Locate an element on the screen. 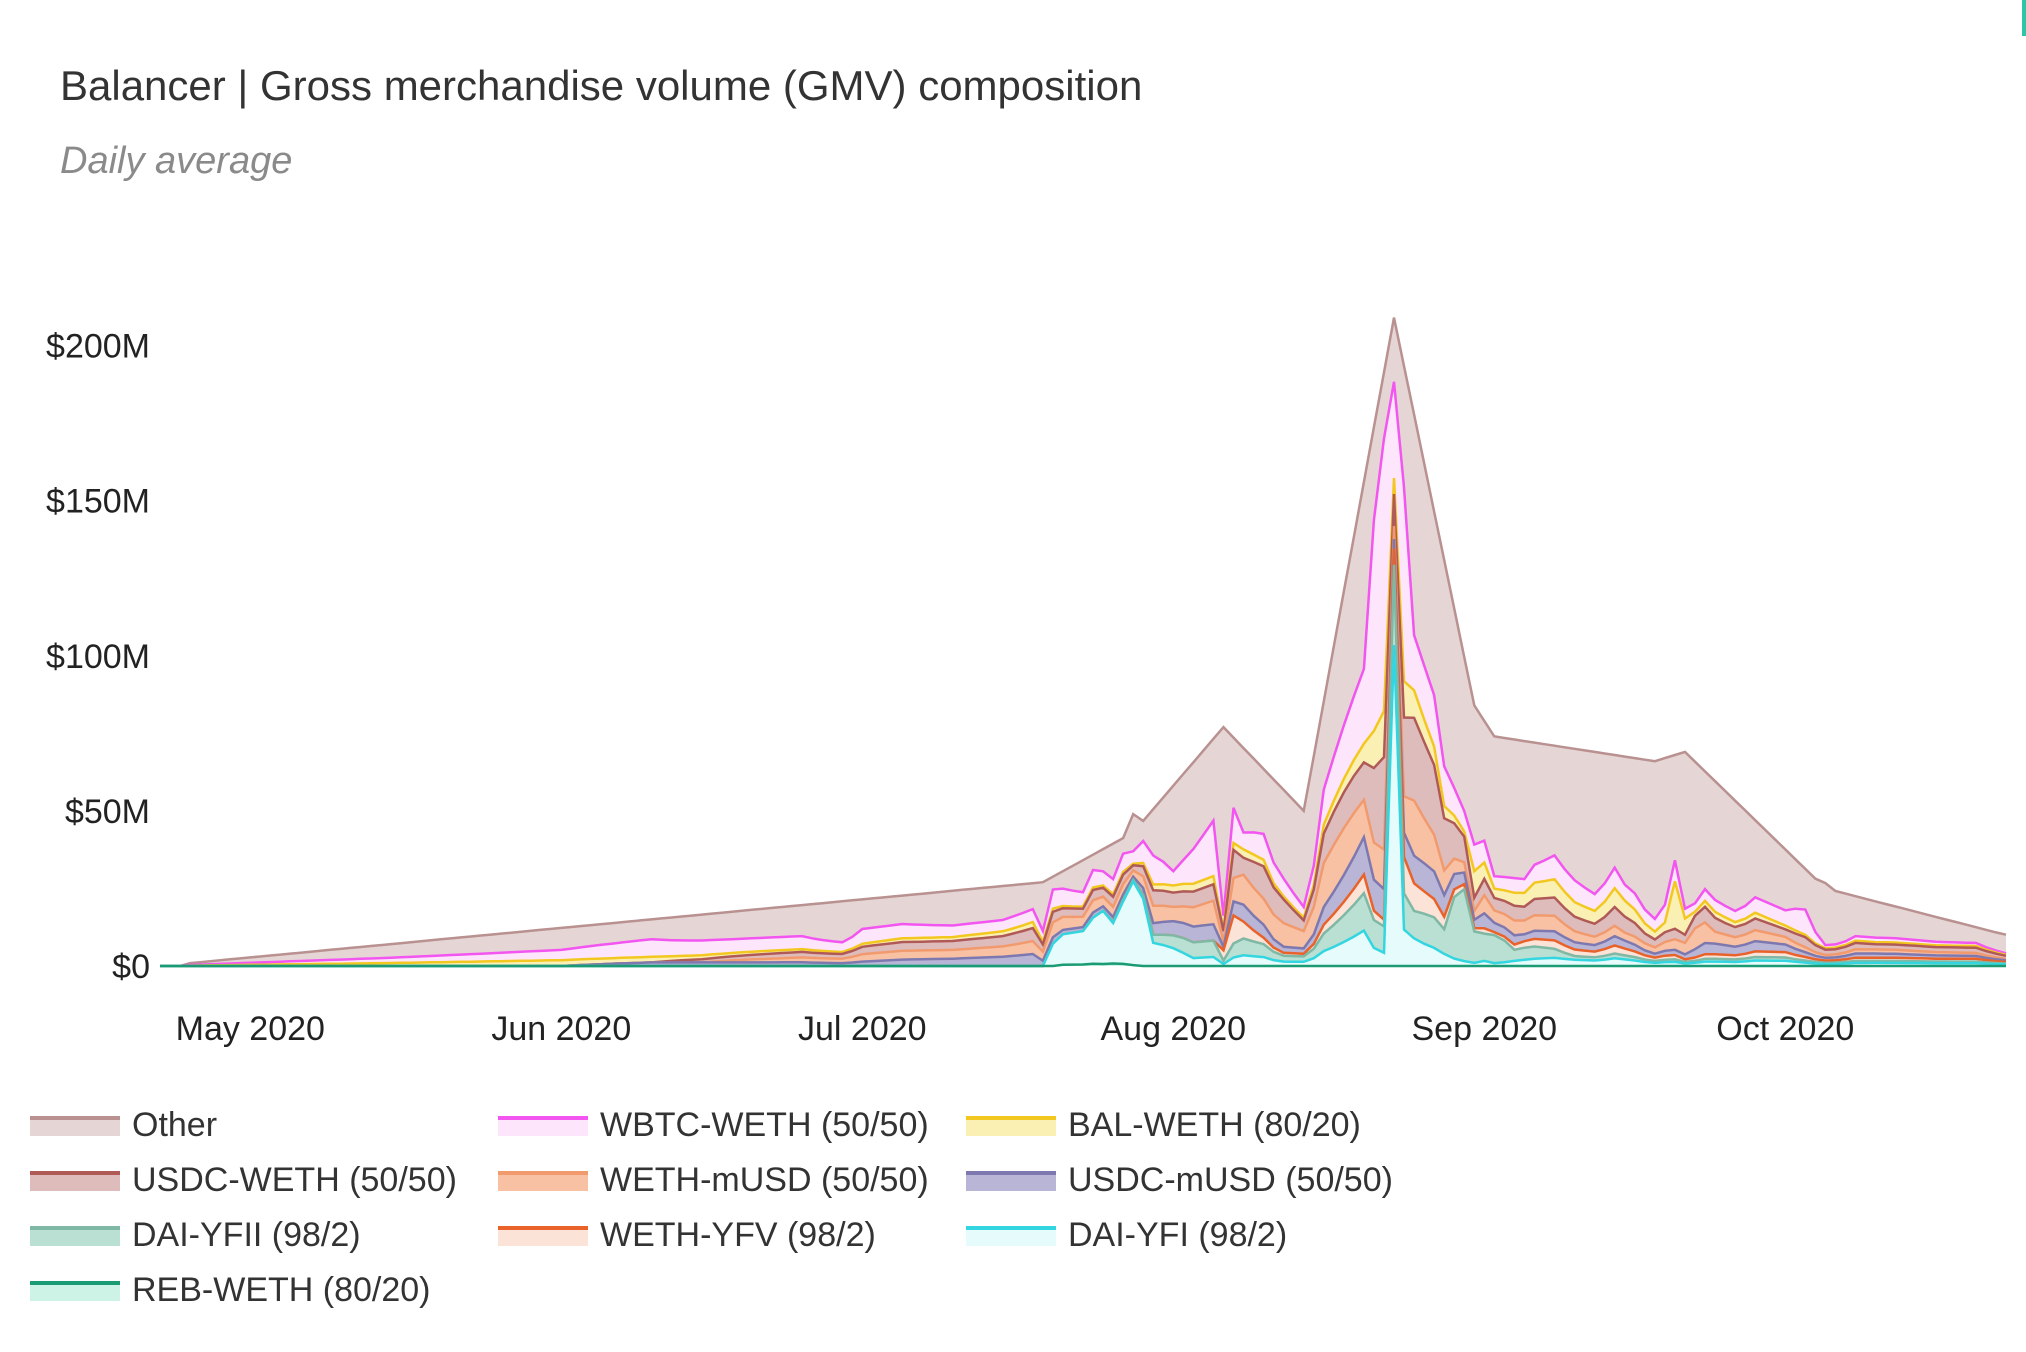  y-tick-label: $0 is located at coordinates (131, 967).